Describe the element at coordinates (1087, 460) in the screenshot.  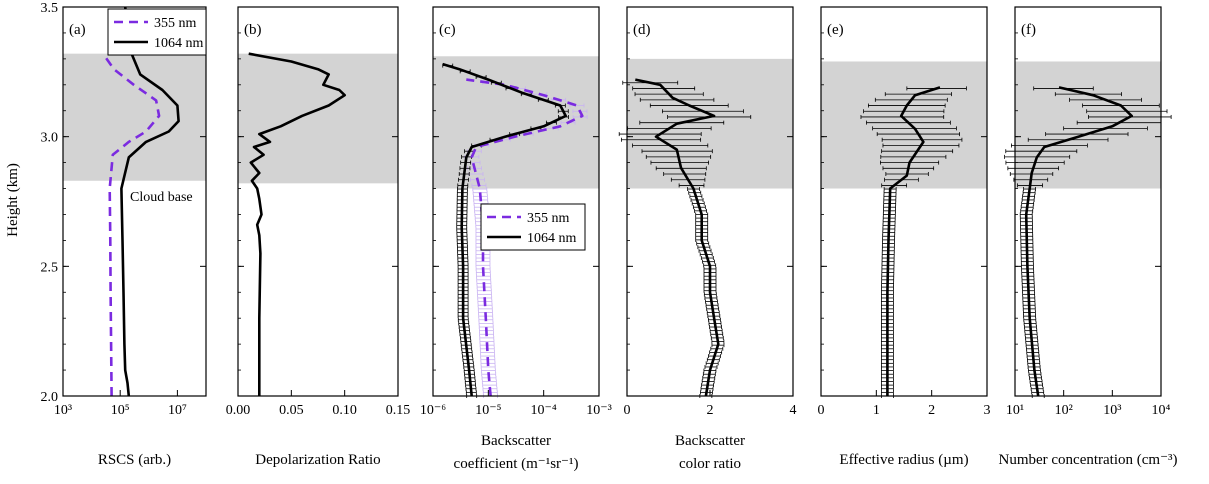
I see `x-axis-label: Number concentration (cm⁻³)` at that location.